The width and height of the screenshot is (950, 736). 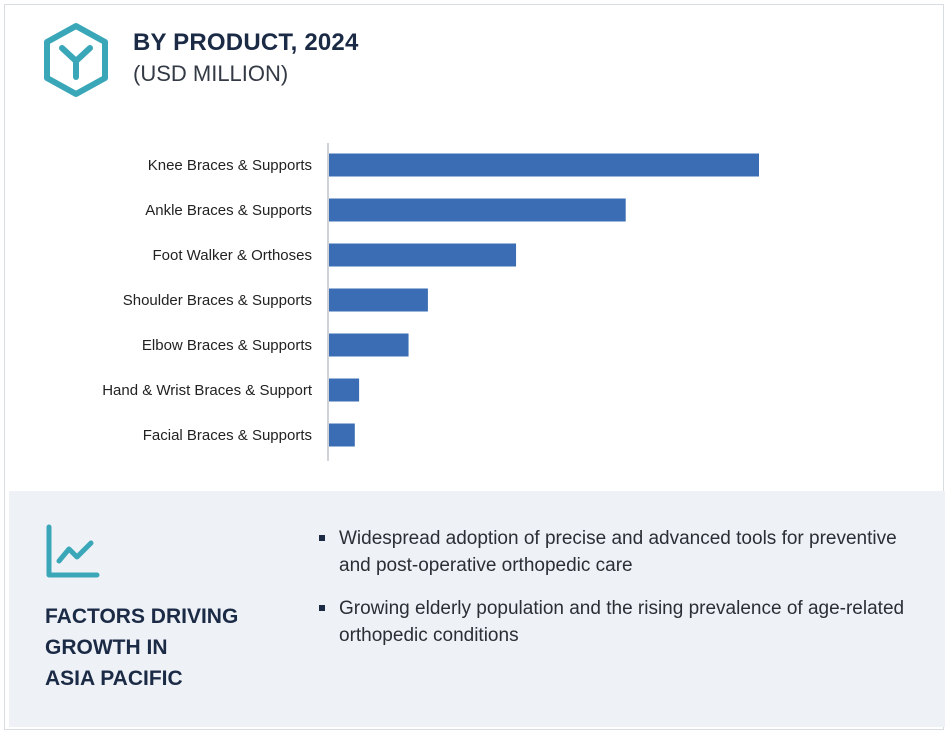 What do you see at coordinates (246, 42) in the screenshot?
I see `chart-title: BY PRODUCT, 2024` at bounding box center [246, 42].